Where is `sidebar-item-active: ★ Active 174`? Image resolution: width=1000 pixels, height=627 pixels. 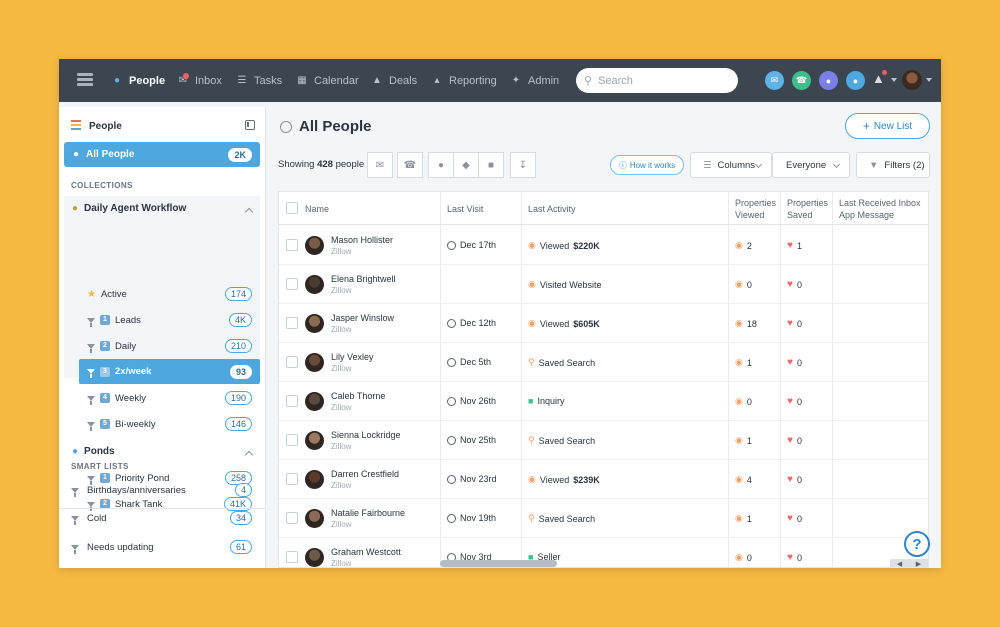 sidebar-item-active: ★ Active 174 is located at coordinates (162, 294).